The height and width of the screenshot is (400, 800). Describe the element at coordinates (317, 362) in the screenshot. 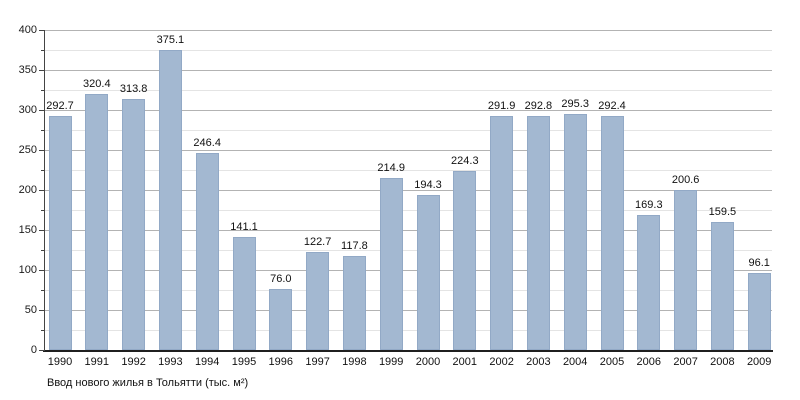

I see `x-tick-label: 1997` at that location.